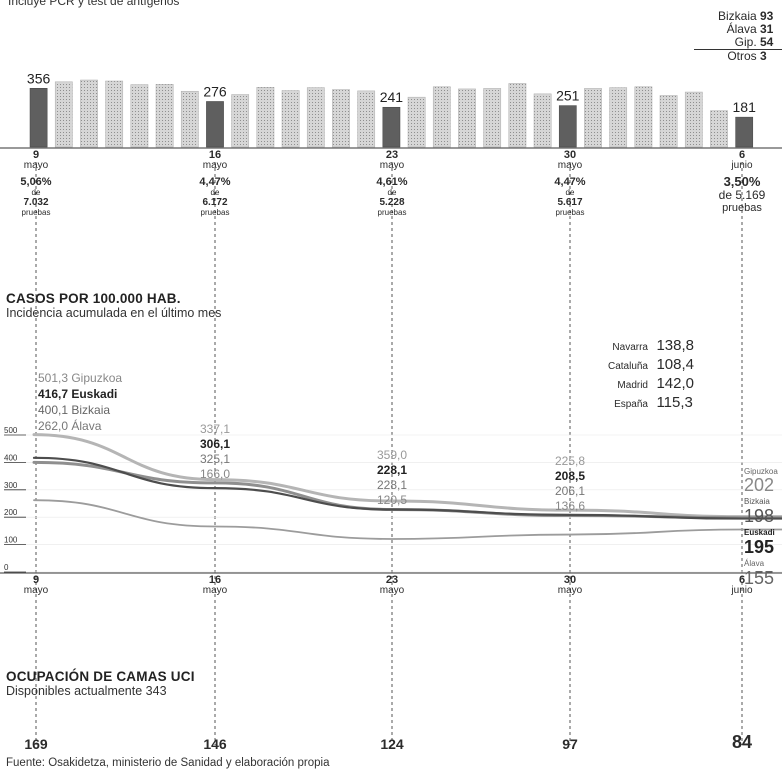 The height and width of the screenshot is (774, 782). Describe the element at coordinates (742, 742) in the screenshot. I see `icu-value: 84` at that location.